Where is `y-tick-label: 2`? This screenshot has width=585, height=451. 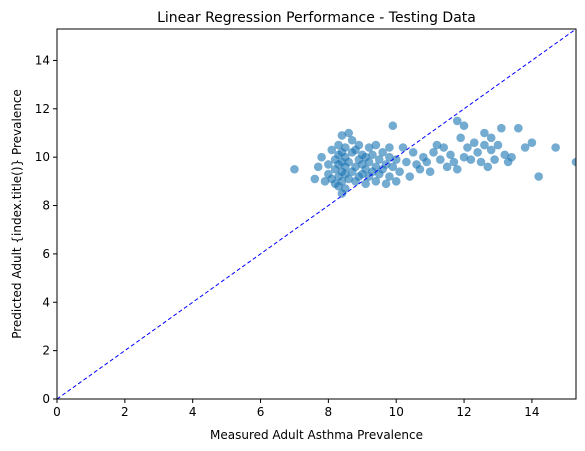
y-tick-label: 2 is located at coordinates (46, 351).